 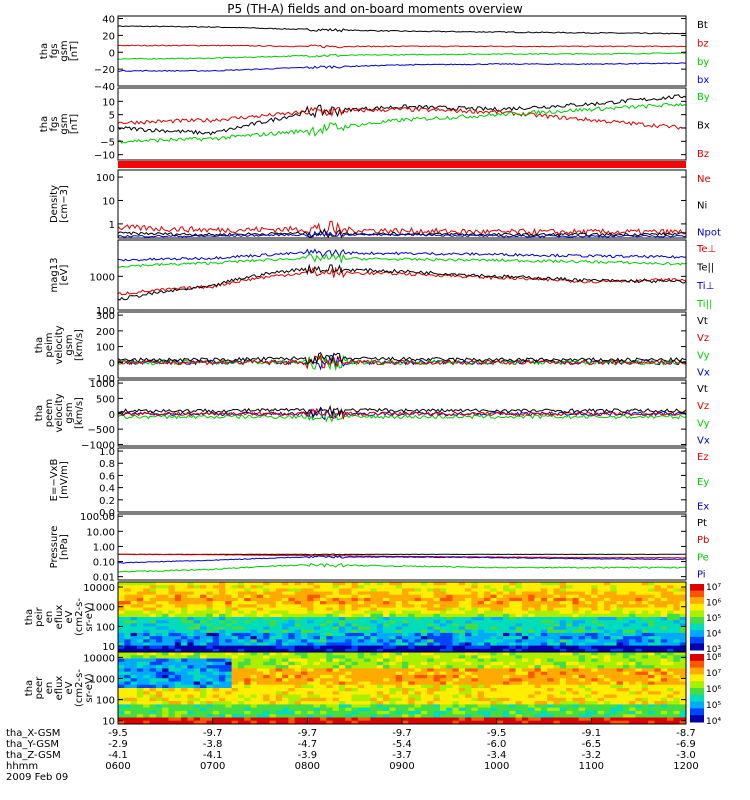 I want to click on orbit-value: -2.9, so click(x=118, y=744).